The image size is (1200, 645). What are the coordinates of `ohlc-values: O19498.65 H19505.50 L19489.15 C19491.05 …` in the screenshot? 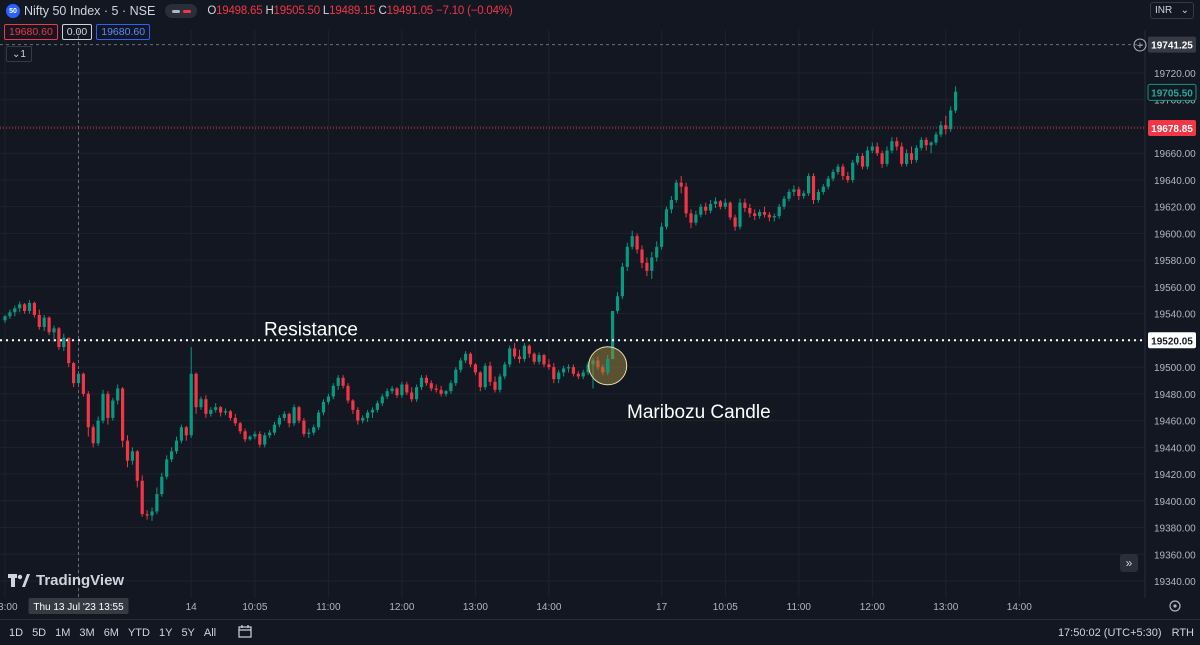 It's located at (359, 11).